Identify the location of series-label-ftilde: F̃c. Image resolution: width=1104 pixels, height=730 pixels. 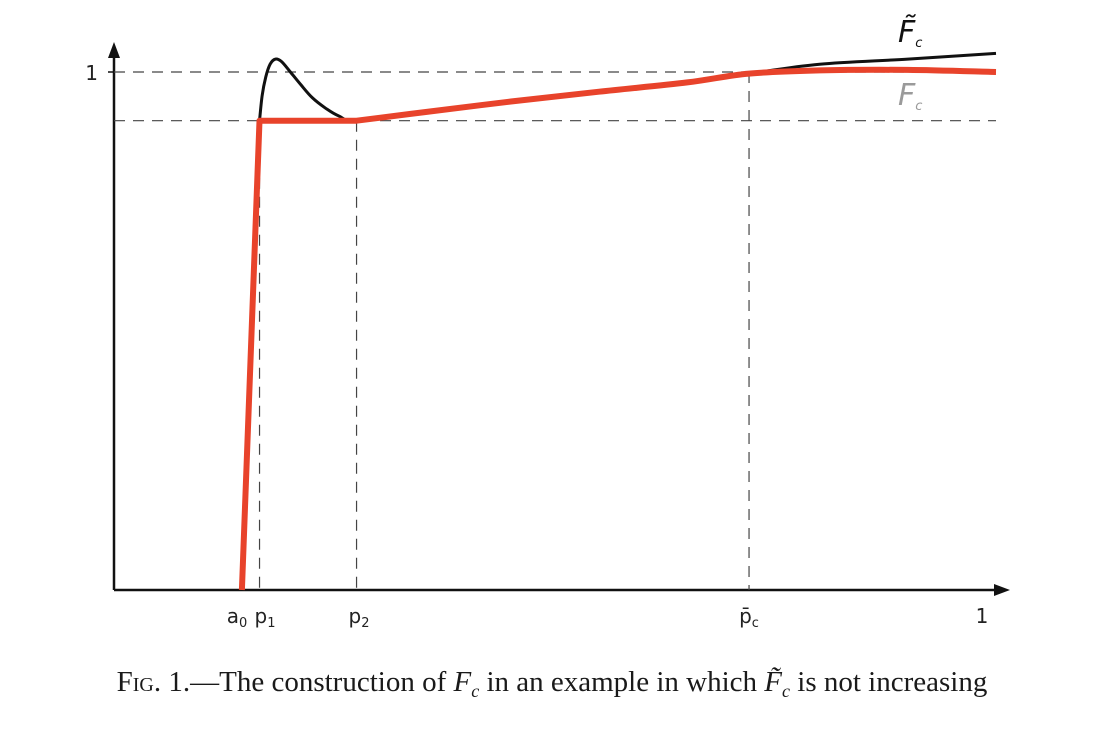
(910, 33).